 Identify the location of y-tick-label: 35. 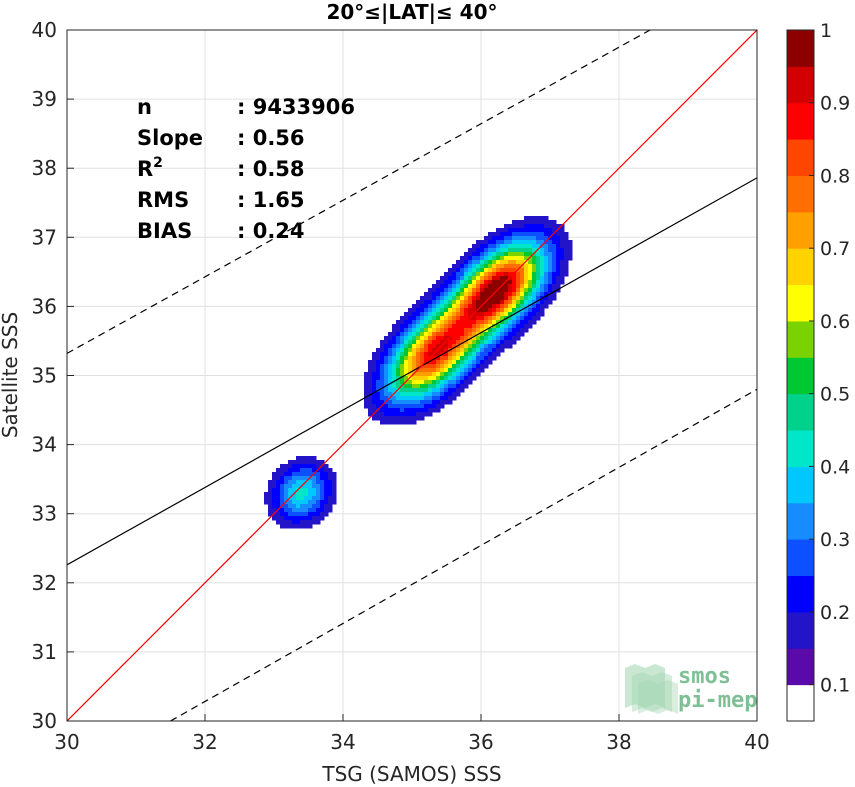
(44, 376).